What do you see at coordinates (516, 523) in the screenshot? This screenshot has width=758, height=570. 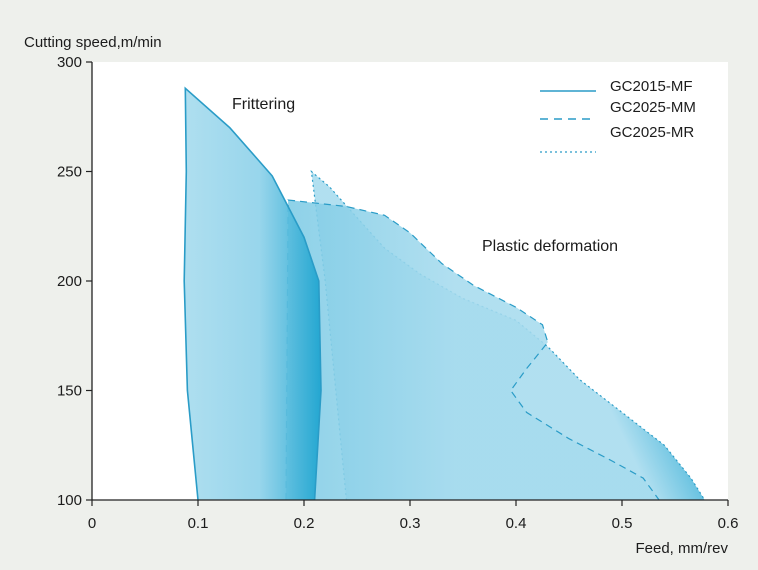 I see `x-tick-label: 0.4` at bounding box center [516, 523].